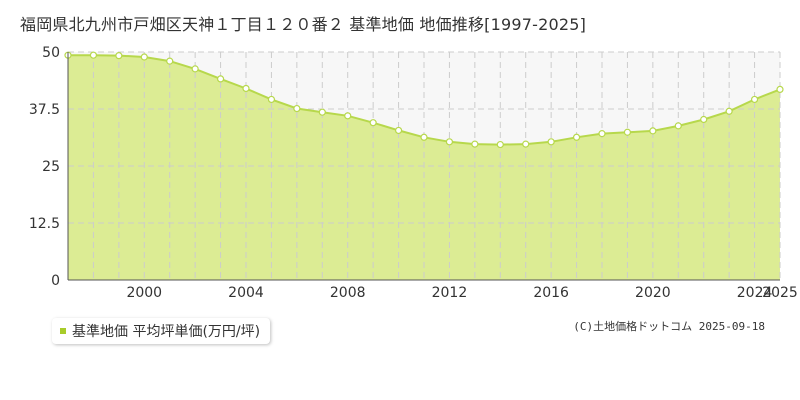 This screenshot has width=800, height=400. I want to click on copyright-text: (C)土地価格ドットコム 2025-09-18, so click(669, 326).